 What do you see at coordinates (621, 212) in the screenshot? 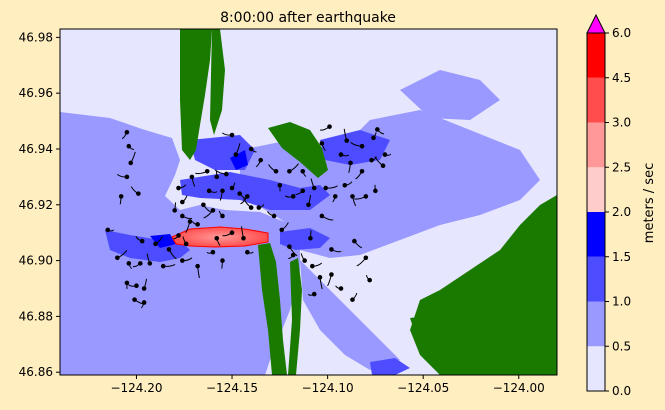
I see `colorbar-tick-label: 2.0` at bounding box center [621, 212].